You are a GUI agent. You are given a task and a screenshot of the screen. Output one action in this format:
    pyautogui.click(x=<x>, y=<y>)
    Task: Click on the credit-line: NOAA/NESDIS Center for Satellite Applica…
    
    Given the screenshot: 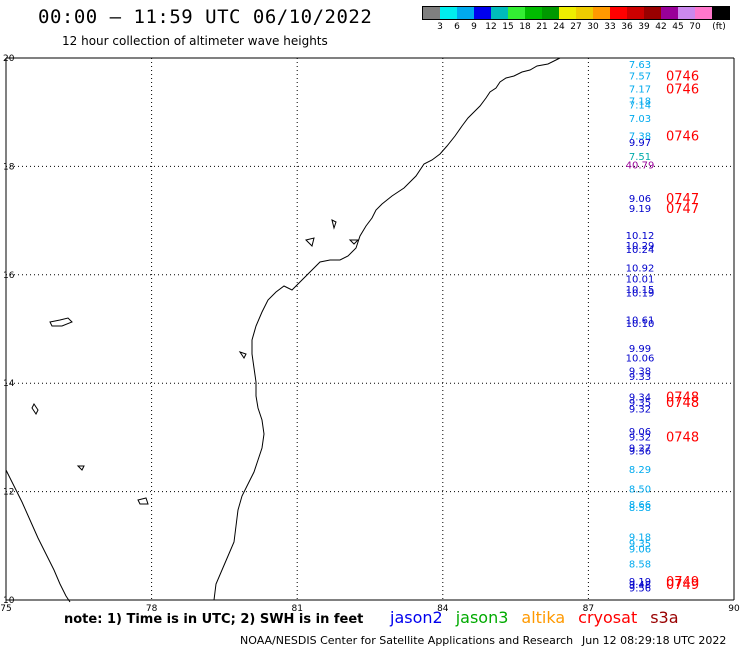 What is the action you would take?
    pyautogui.click(x=407, y=640)
    